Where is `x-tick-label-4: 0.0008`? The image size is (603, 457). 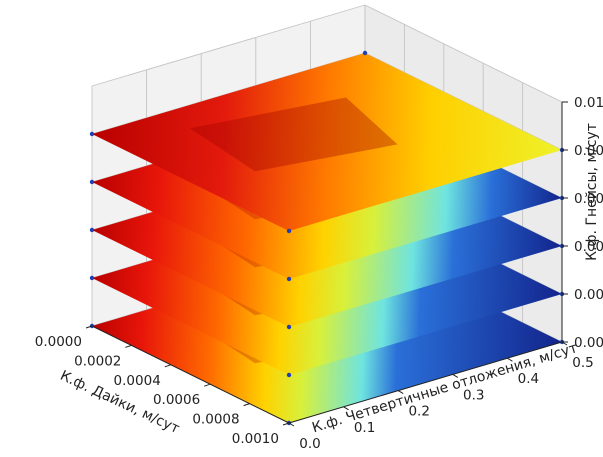 x-tick-label-4: 0.0008 is located at coordinates (215, 420).